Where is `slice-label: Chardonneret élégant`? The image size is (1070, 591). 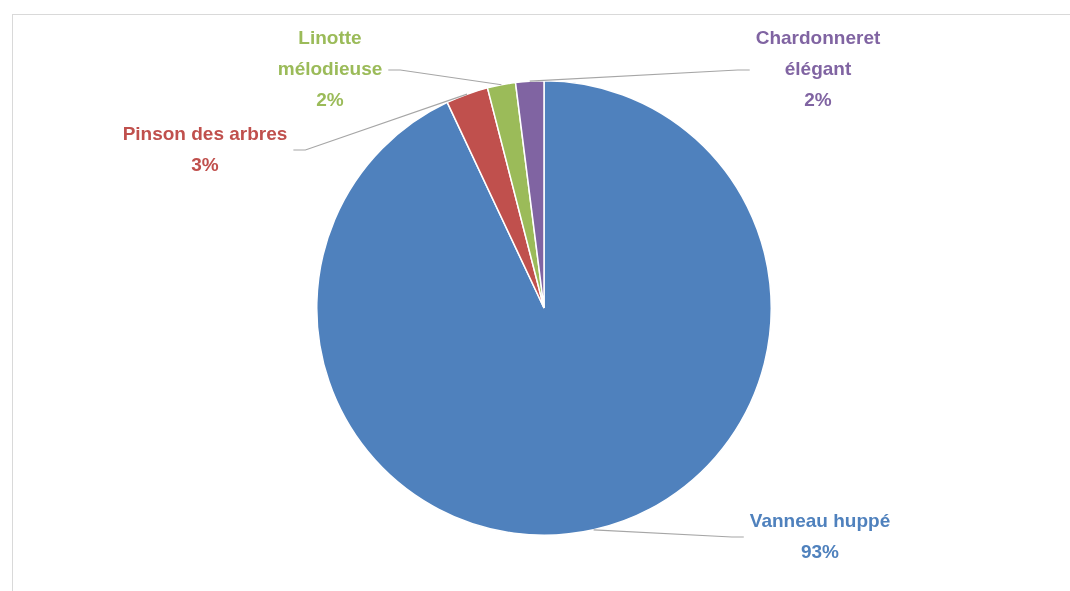
slice-label: Chardonneret élégant is located at coordinates (818, 53).